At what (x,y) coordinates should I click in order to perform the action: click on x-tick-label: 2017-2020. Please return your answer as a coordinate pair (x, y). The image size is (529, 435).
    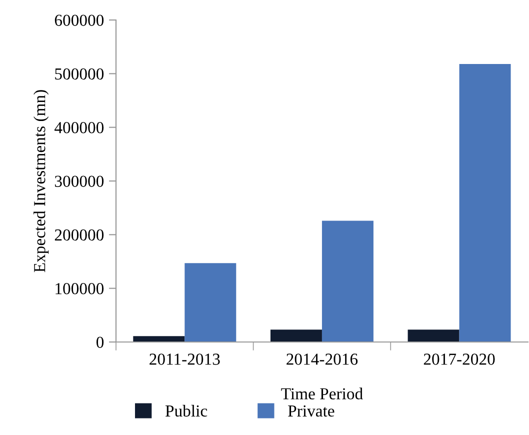
    Looking at the image, I should click on (459, 359).